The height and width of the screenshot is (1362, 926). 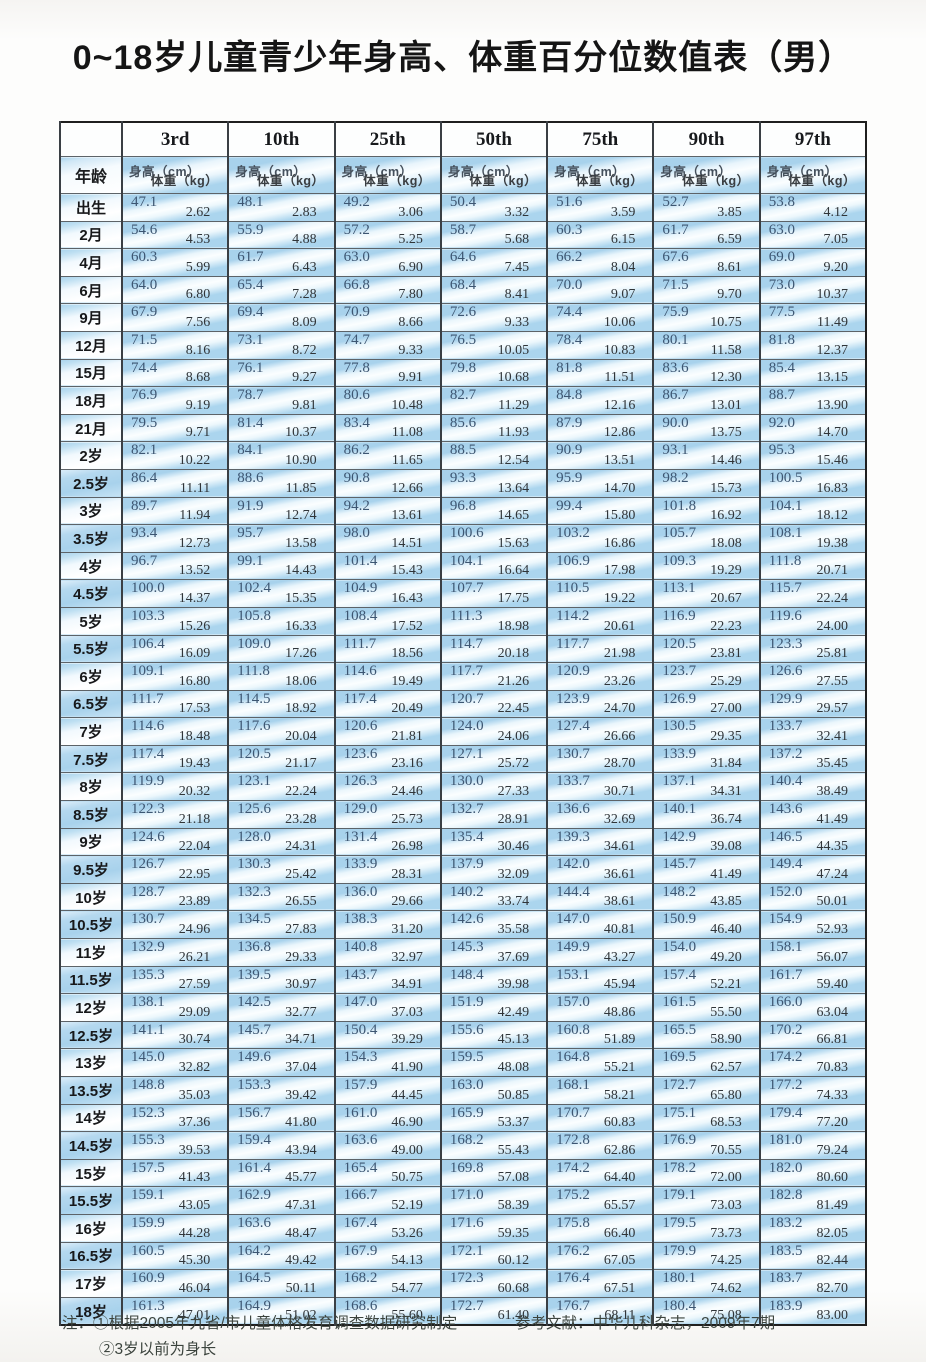 What do you see at coordinates (174, 1007) in the screenshot?
I see `data-cell: 138.1 29.09` at bounding box center [174, 1007].